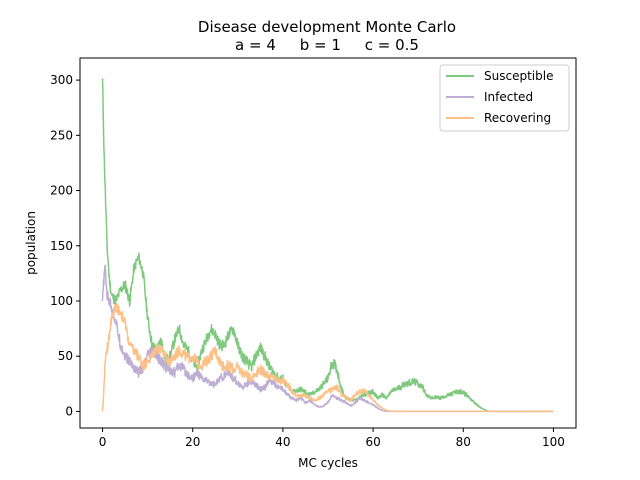 This screenshot has height=480, width=640. I want to click on chart-title: Disease development Monte Carlo, so click(327, 27).